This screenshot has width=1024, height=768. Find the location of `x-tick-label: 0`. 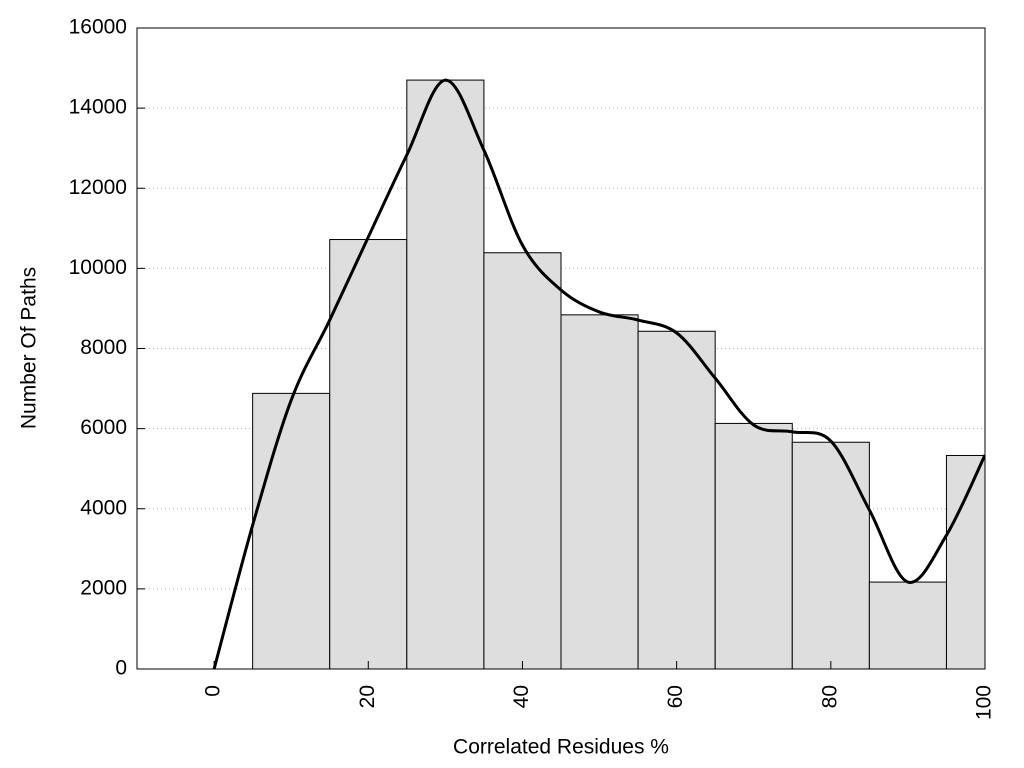

x-tick-label: 0 is located at coordinates (213, 691).